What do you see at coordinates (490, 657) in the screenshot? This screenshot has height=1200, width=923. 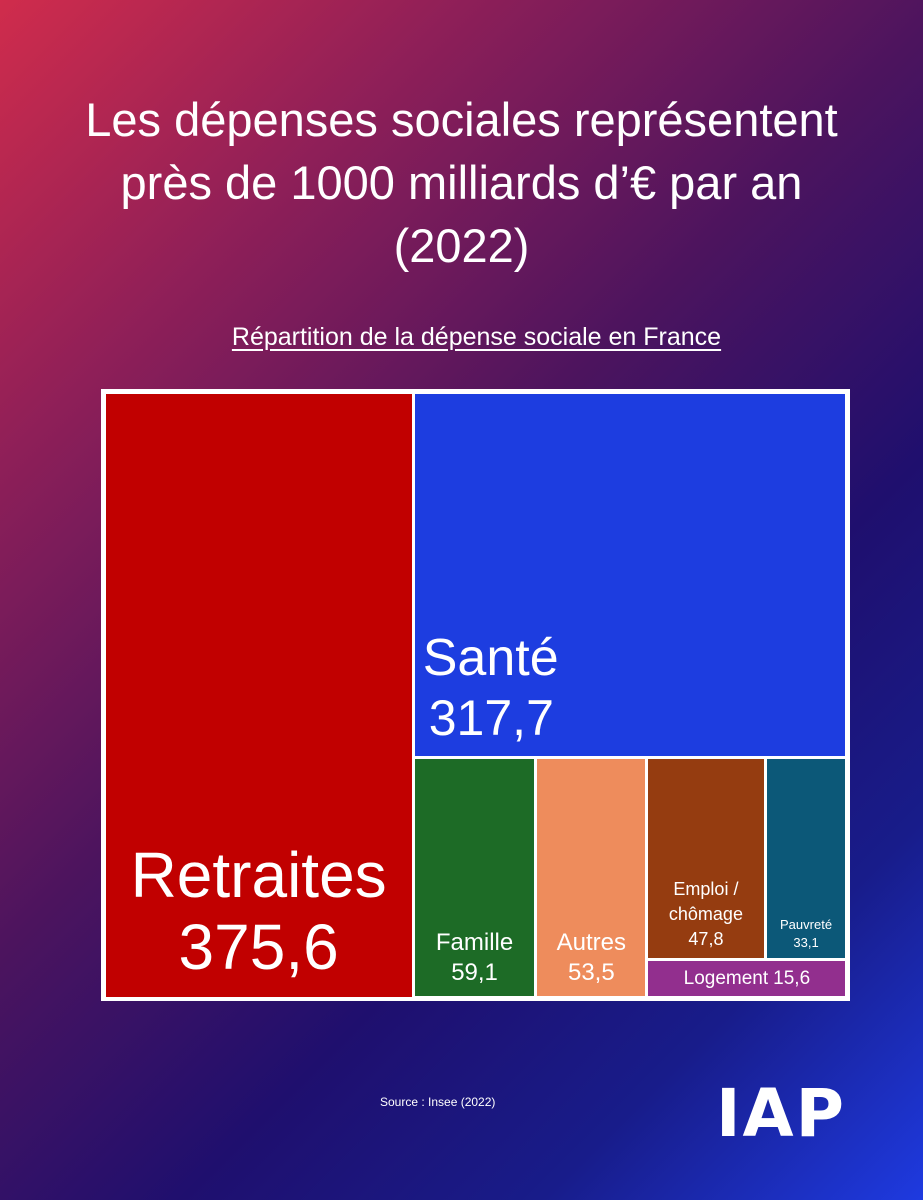 I see `tile-label-sante: Santé` at bounding box center [490, 657].